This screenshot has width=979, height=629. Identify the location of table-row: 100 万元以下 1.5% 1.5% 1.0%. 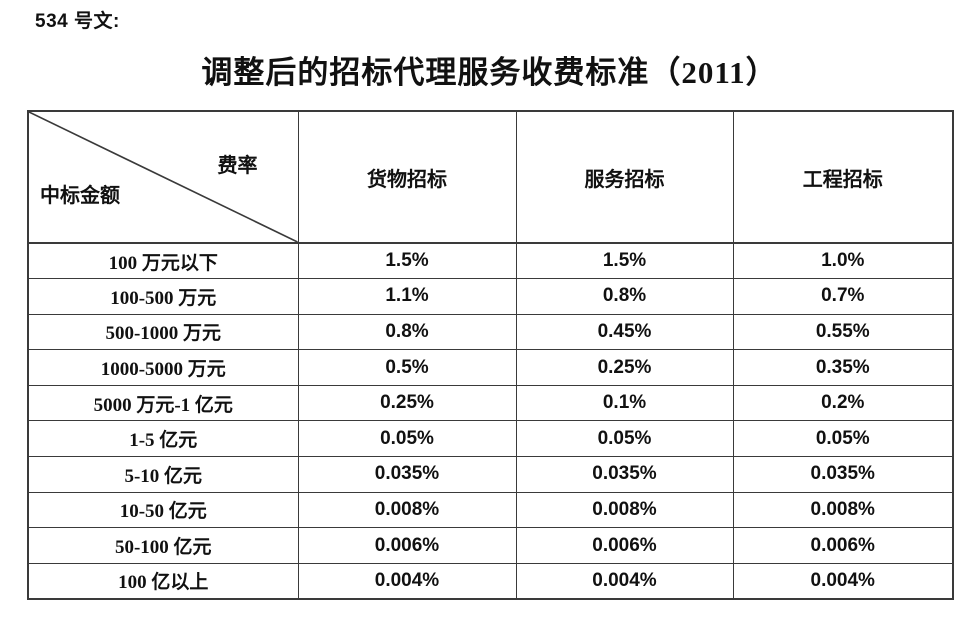
(490, 261).